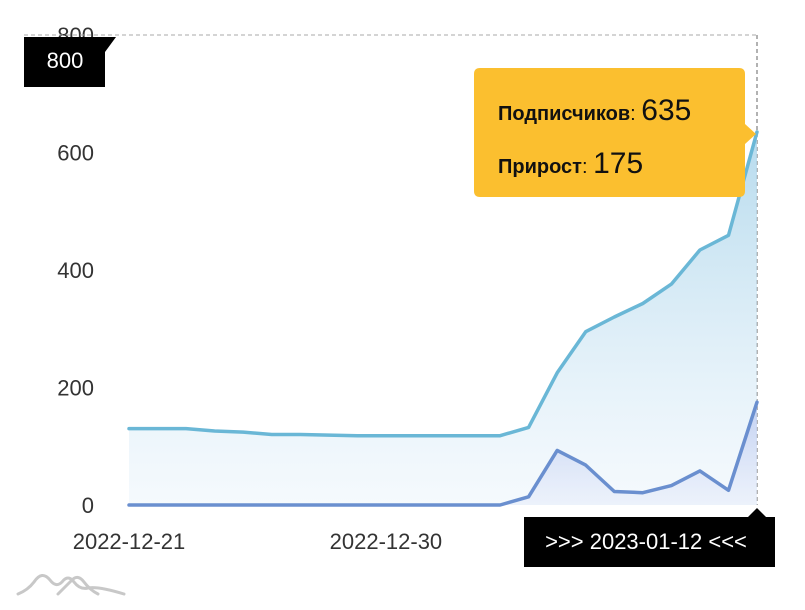 The width and height of the screenshot is (805, 610). I want to click on y-tick-label: 400, so click(75, 270).